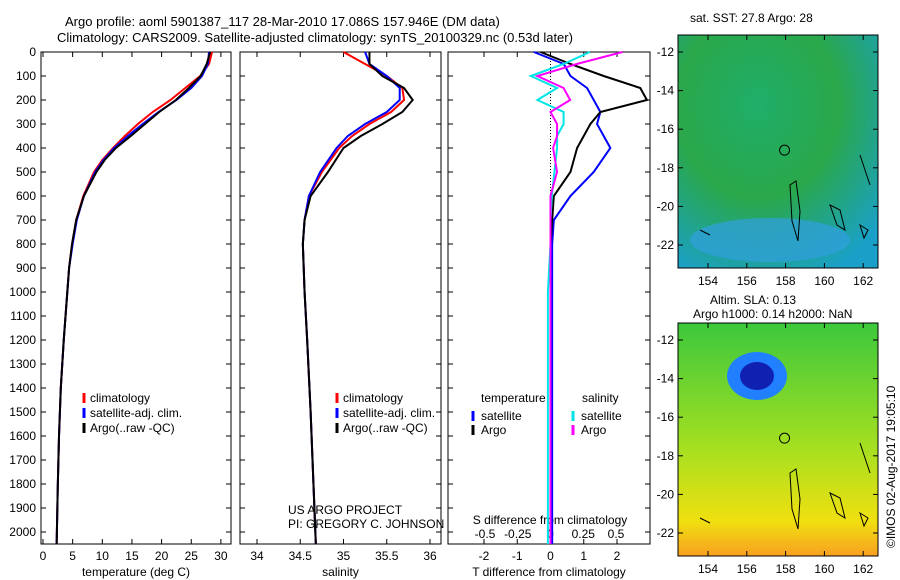  I want to click on ytick-label: 1800, so click(22, 484).